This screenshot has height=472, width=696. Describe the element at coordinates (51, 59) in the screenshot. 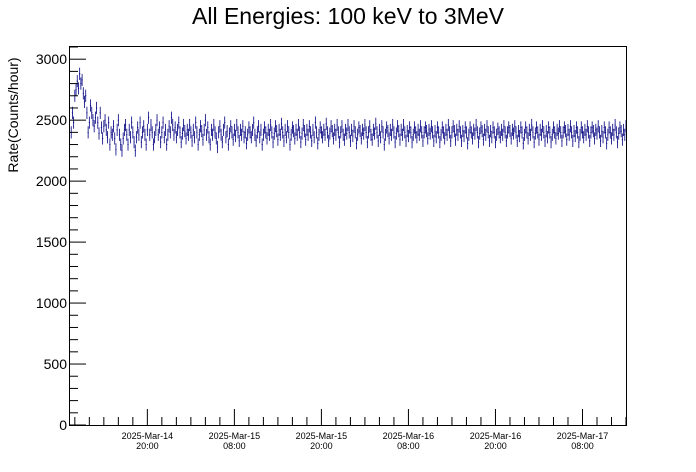

I see `y-tick-label: 3000` at that location.